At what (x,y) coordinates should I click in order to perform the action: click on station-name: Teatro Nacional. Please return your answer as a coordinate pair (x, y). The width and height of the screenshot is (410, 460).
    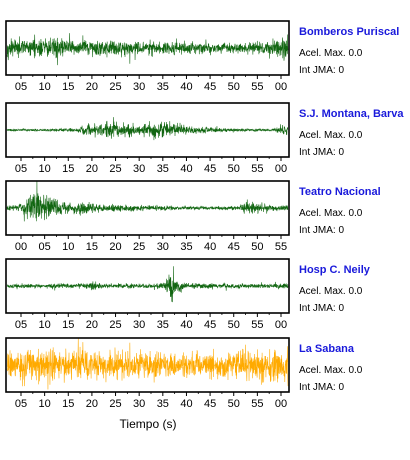
    Looking at the image, I should click on (340, 192).